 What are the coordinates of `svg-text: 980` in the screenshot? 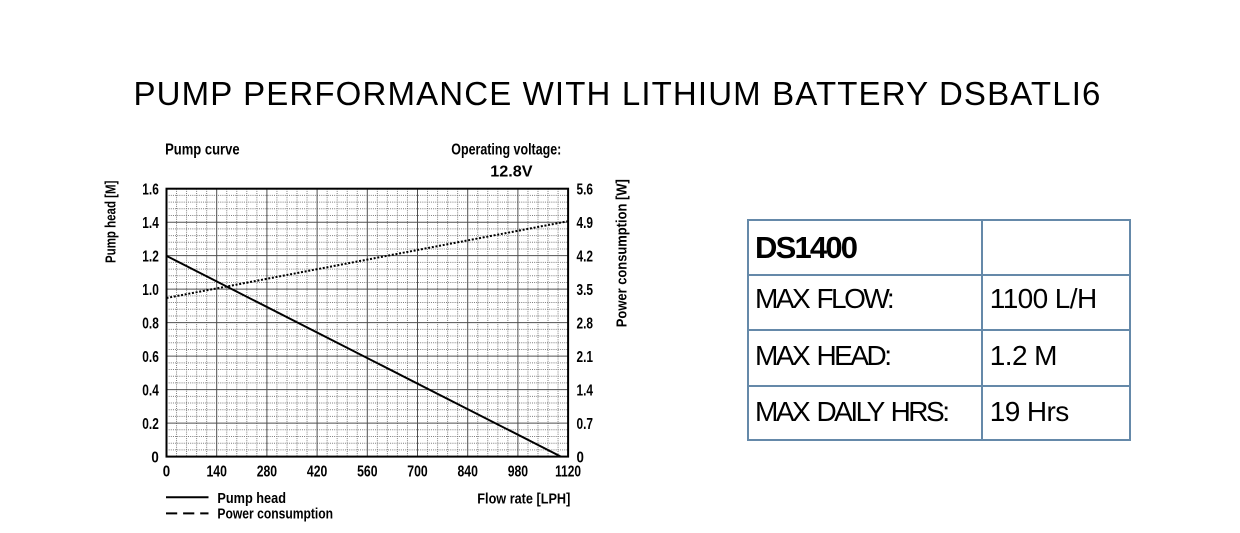 It's located at (518, 472).